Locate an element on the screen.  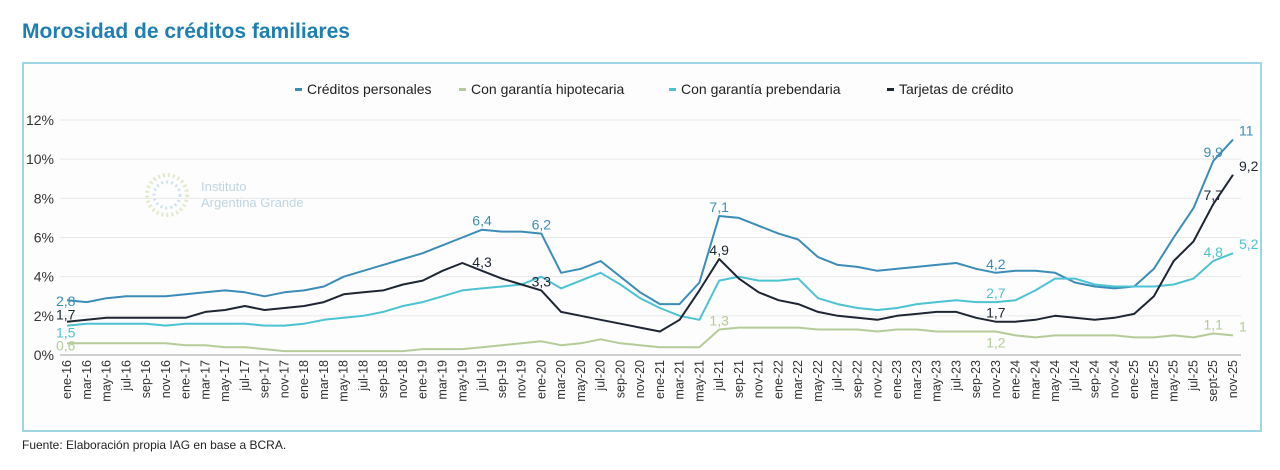
x-tick-label: sep-17 is located at coordinates (265, 379).